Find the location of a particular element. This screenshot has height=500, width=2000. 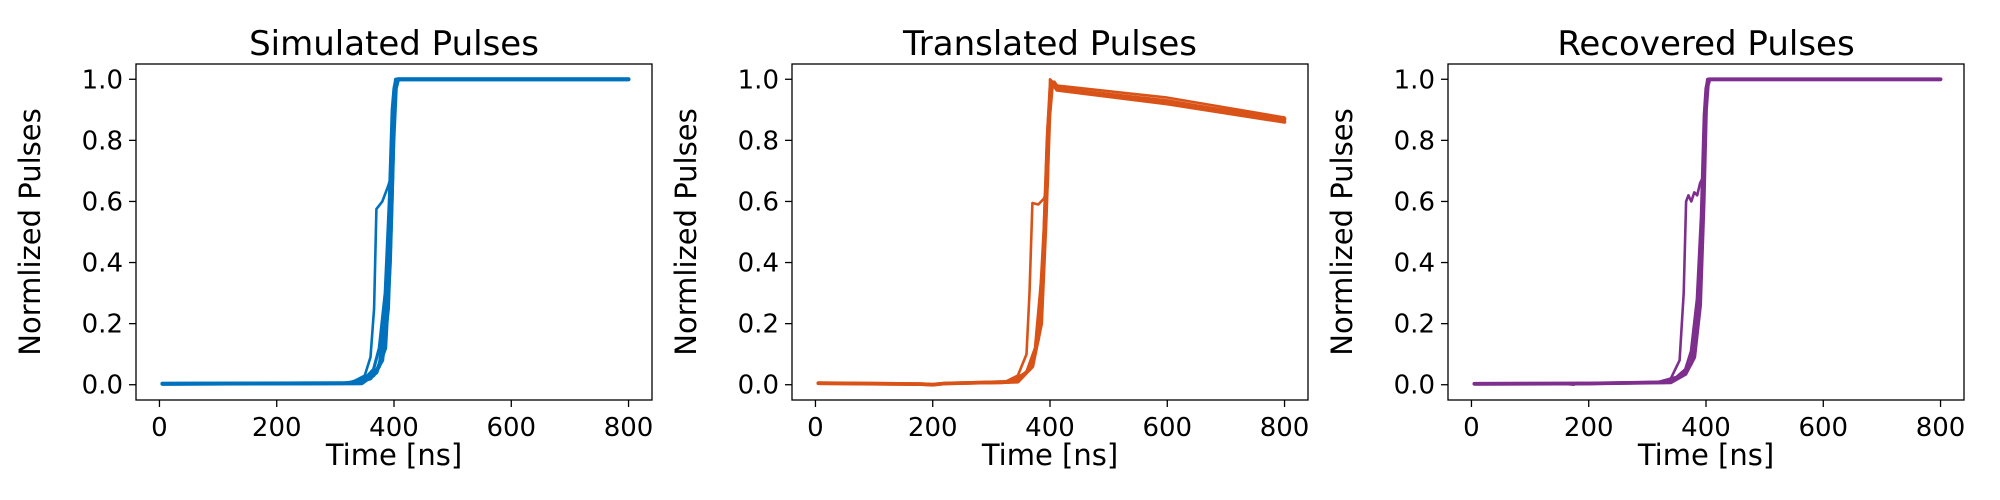

chart-title: Recovered Pulses is located at coordinates (1705, 44).